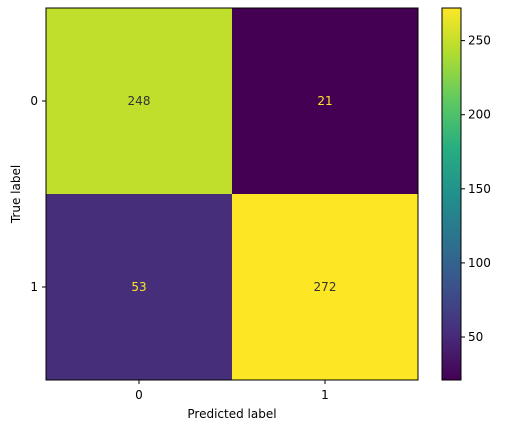 This screenshot has width=507, height=437. What do you see at coordinates (34, 101) in the screenshot?
I see `y-tick-label: 0` at bounding box center [34, 101].